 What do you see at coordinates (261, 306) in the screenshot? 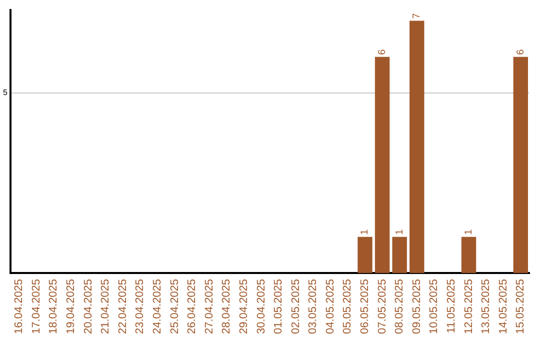
I see `x-tick-label: 30.04.2025` at bounding box center [261, 306].